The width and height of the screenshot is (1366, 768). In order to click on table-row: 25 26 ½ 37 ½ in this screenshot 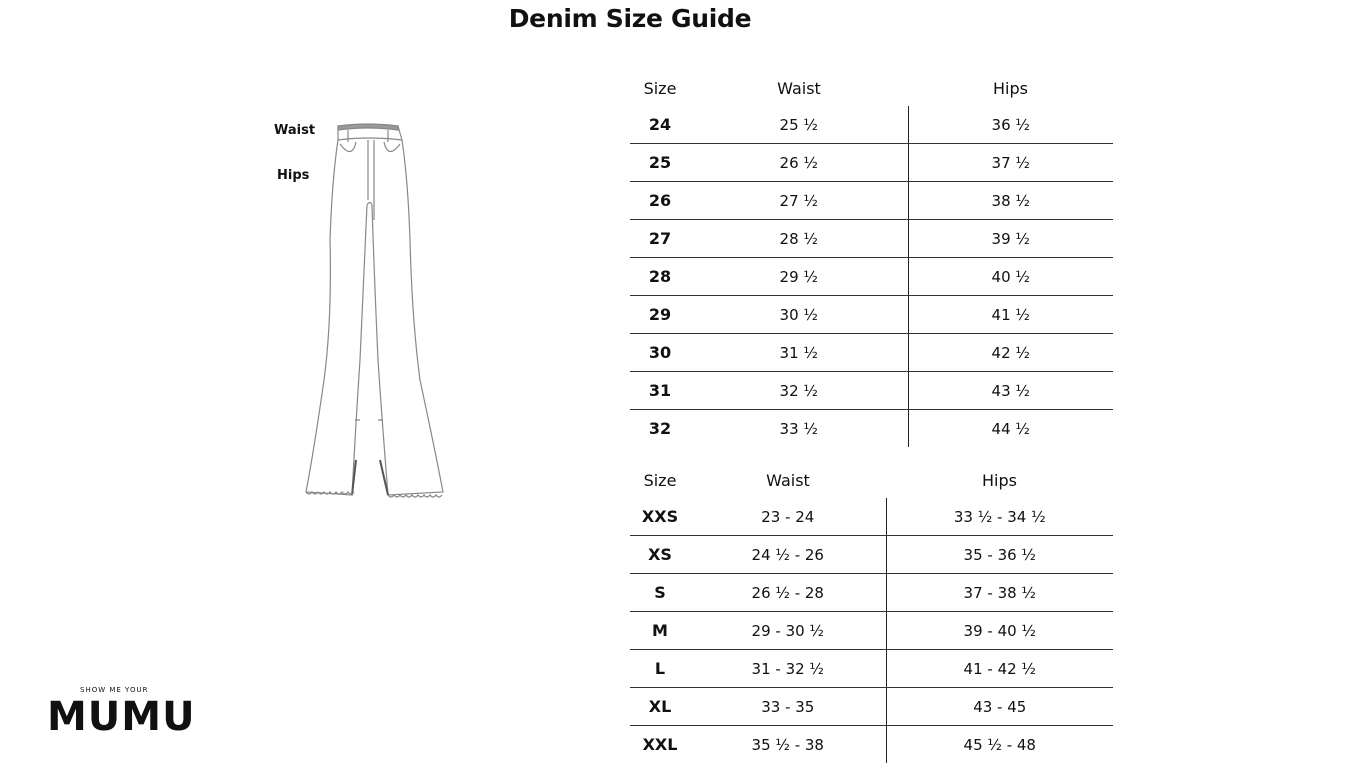, I will do `click(871, 162)`.